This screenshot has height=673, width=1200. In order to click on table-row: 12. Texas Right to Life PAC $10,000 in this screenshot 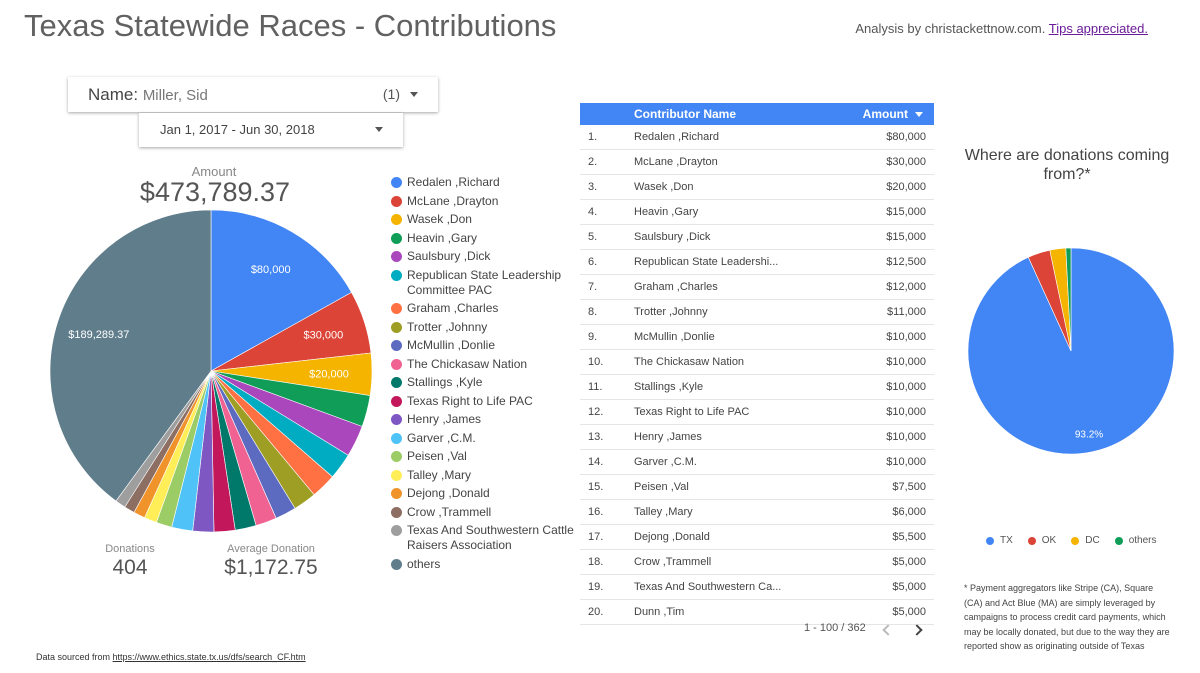, I will do `click(757, 412)`.